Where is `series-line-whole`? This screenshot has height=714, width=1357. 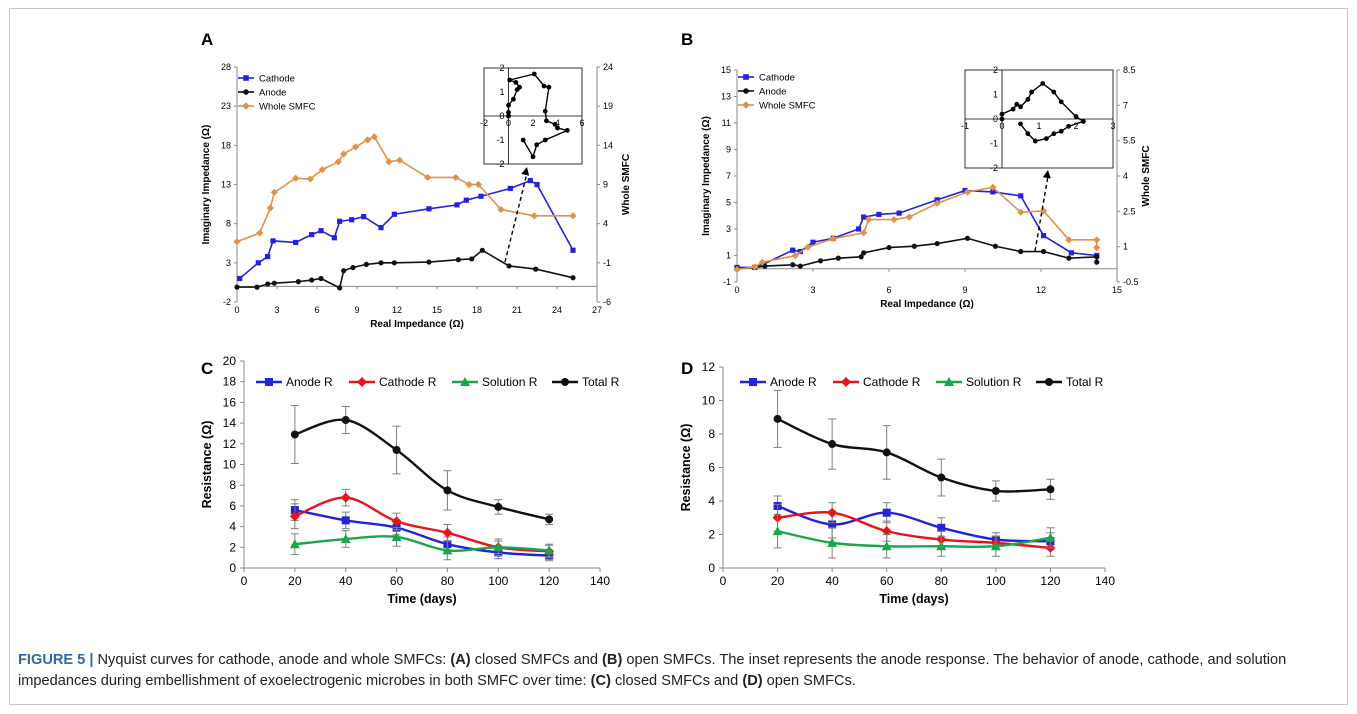 series-line-whole is located at coordinates (917, 228).